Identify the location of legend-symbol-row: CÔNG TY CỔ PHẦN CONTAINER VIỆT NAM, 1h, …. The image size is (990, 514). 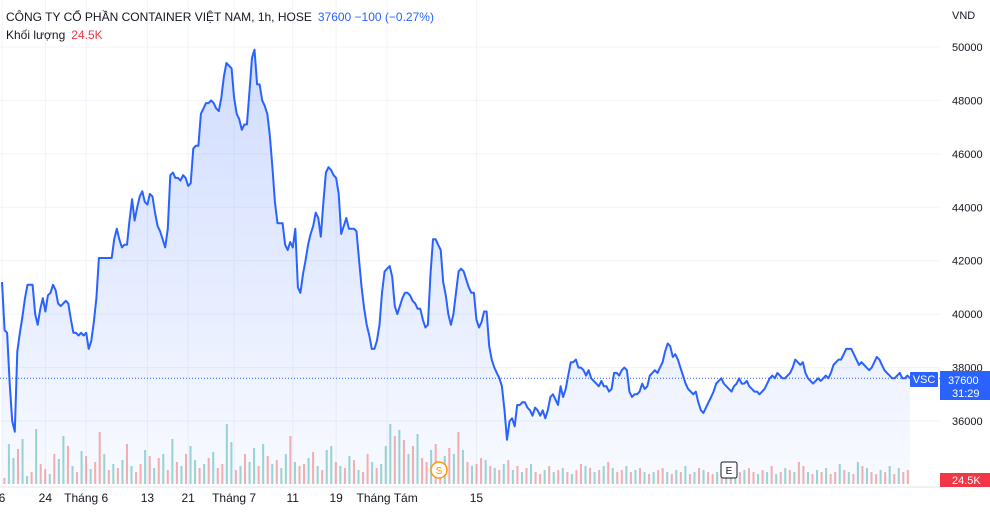
(220, 17).